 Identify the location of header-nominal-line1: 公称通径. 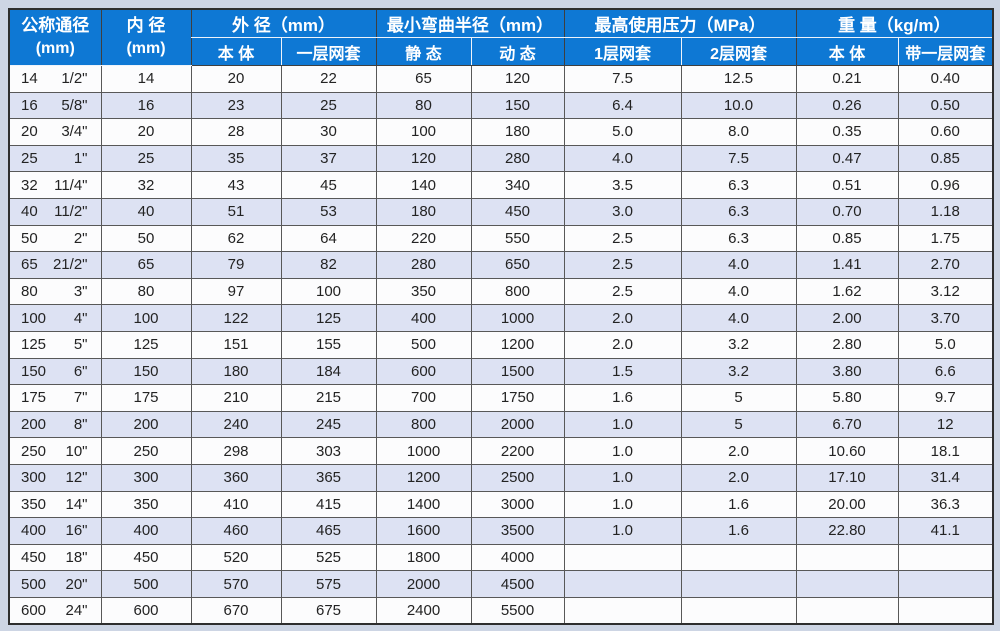
(55, 26).